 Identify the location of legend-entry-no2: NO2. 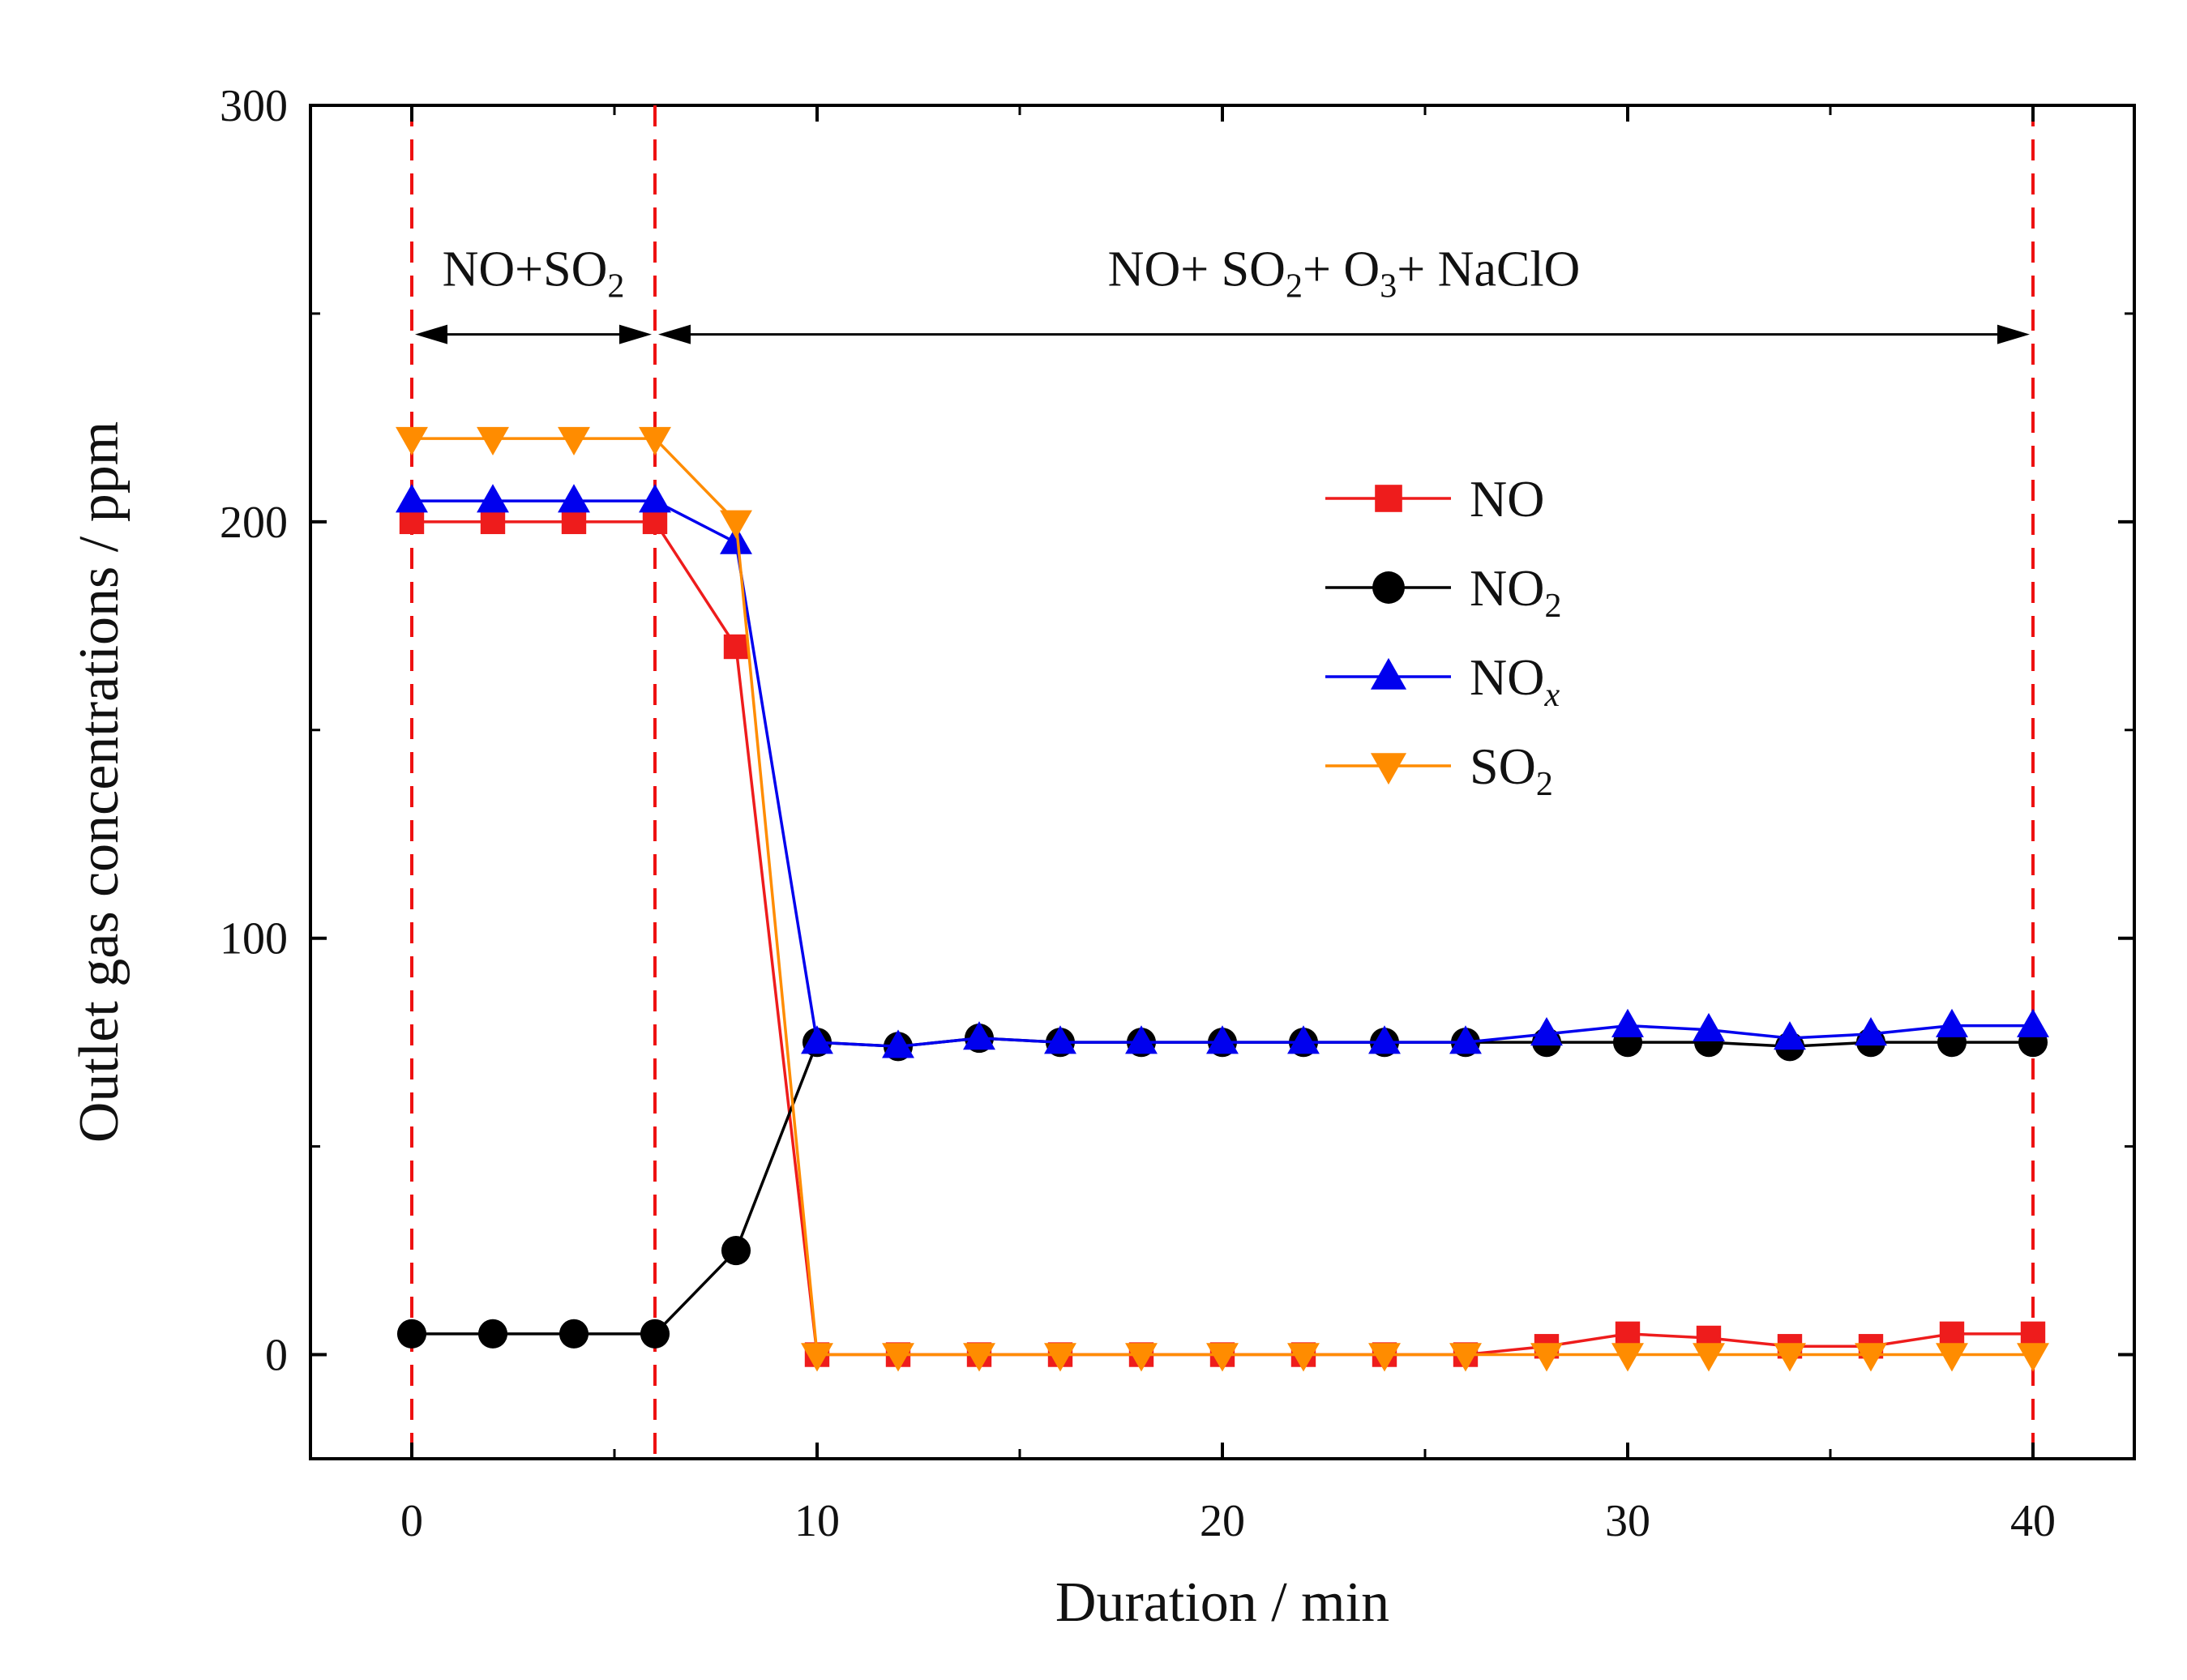
(1443, 592).